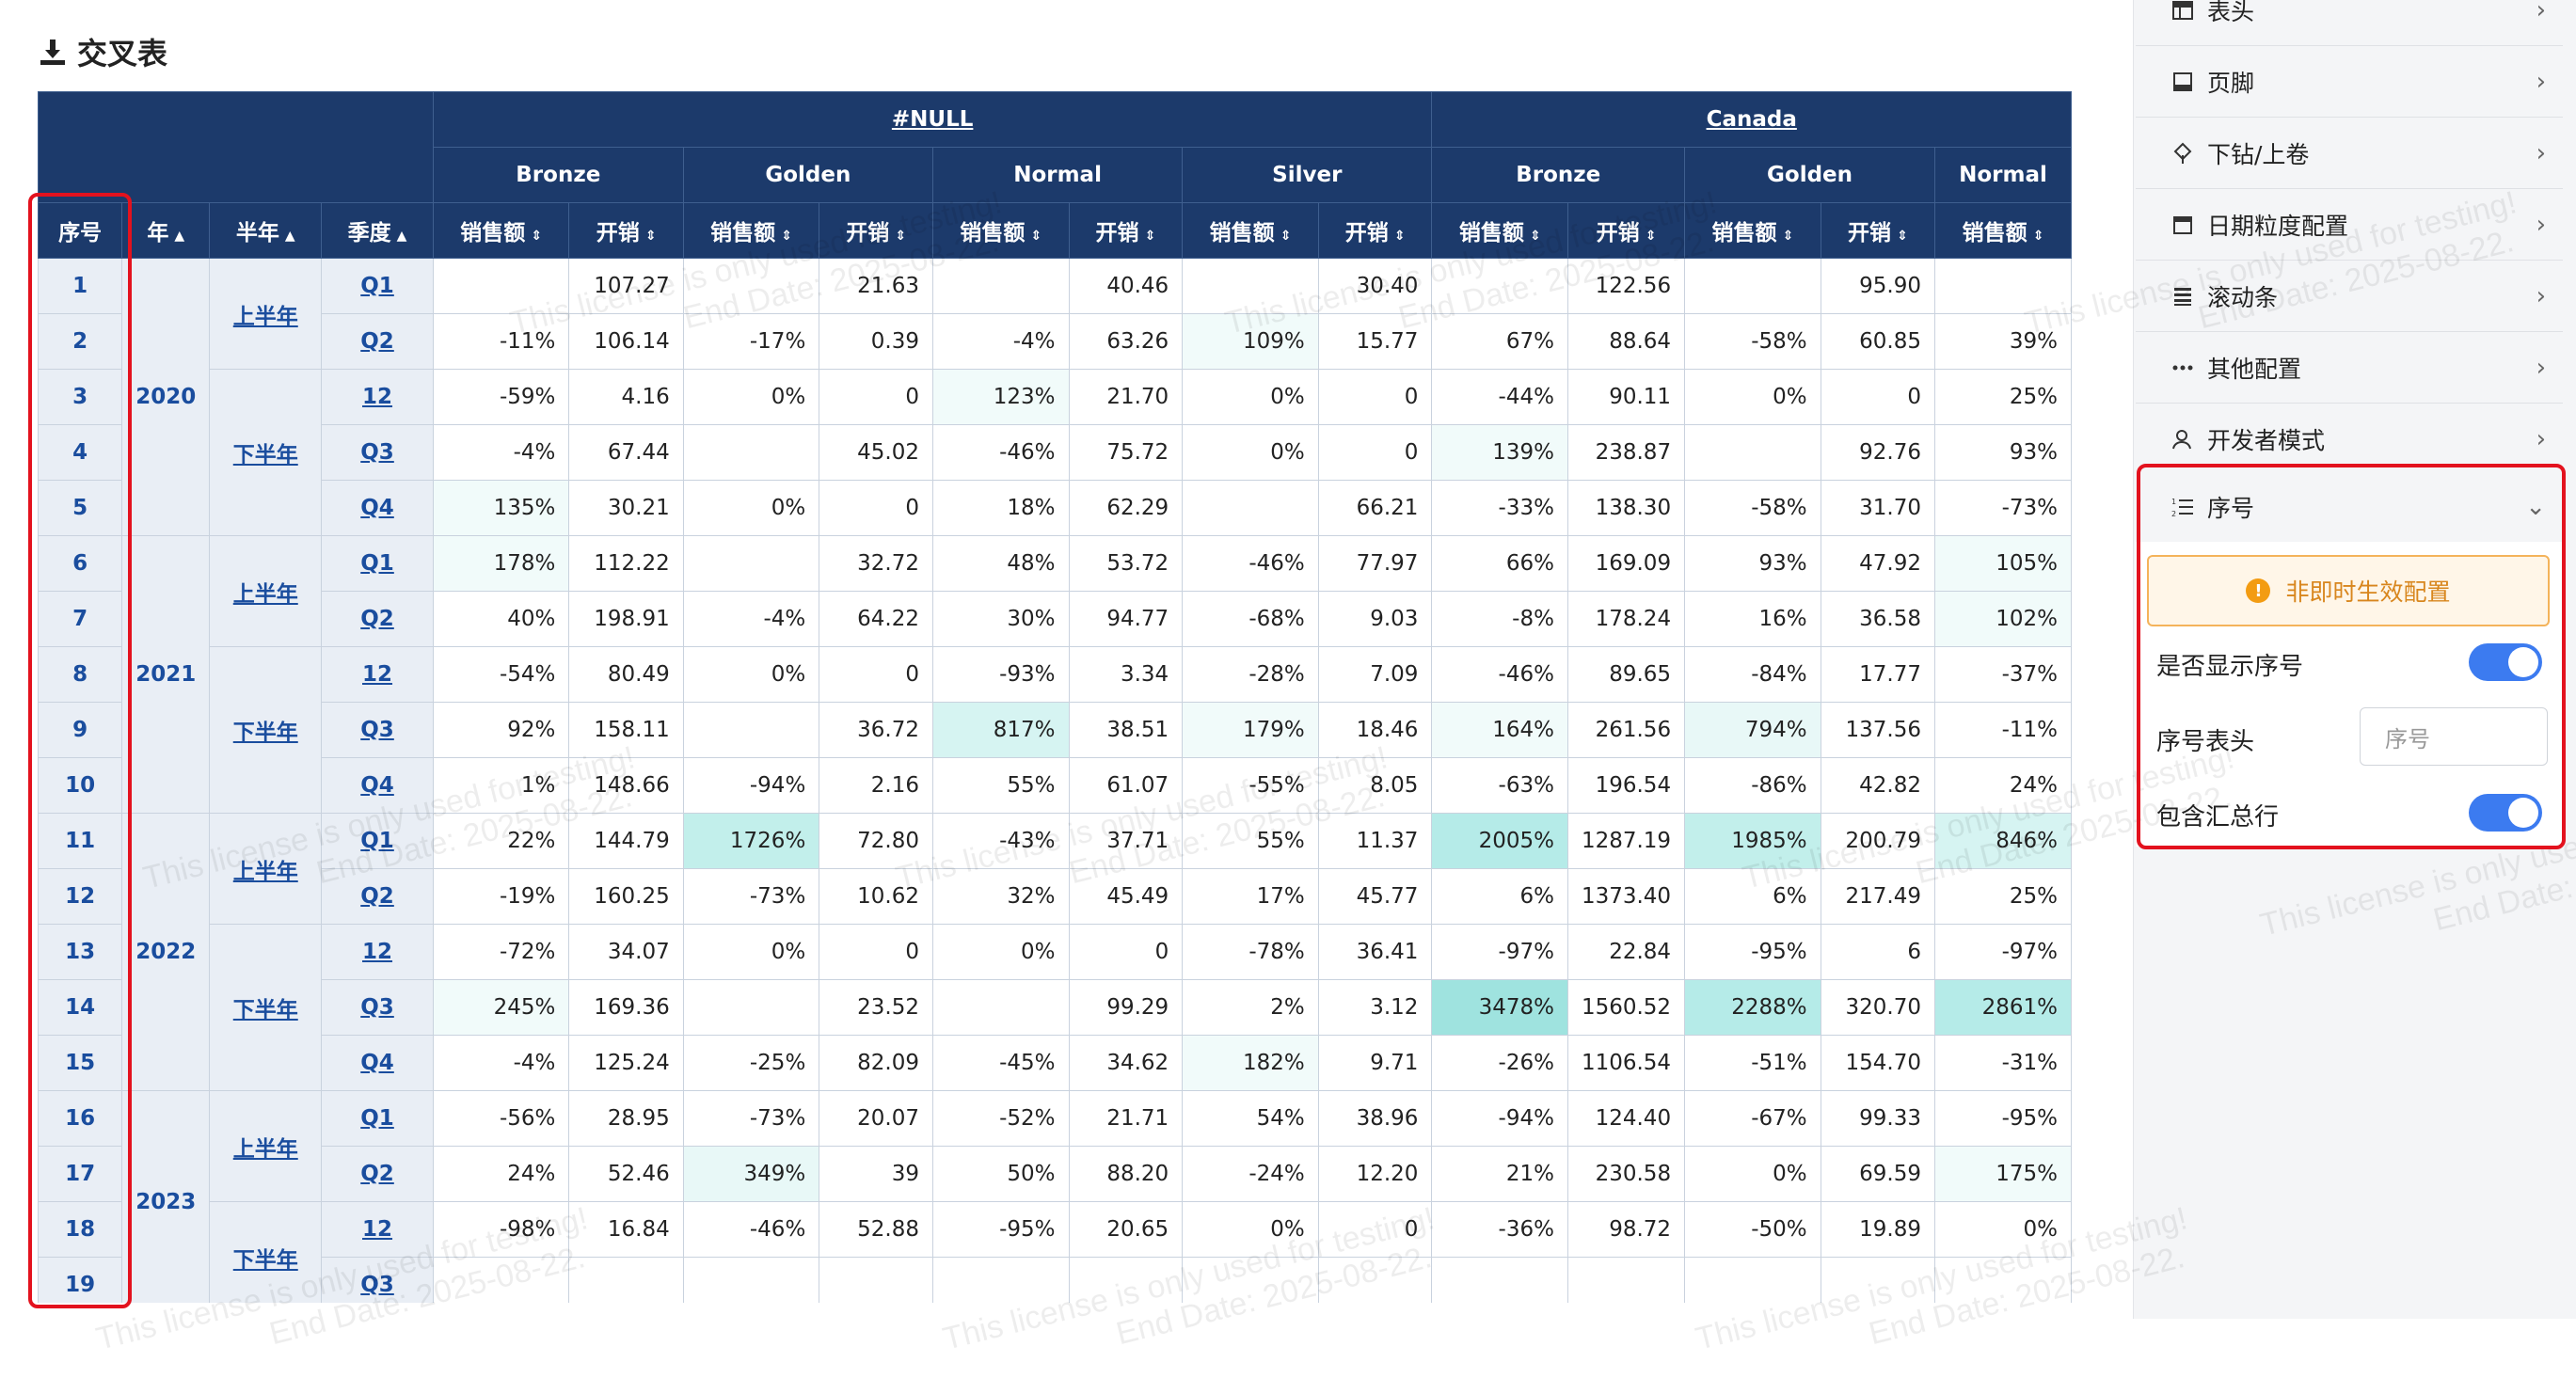  Describe the element at coordinates (1307, 175) in the screenshot. I see `col-header-grade: Silver` at that location.